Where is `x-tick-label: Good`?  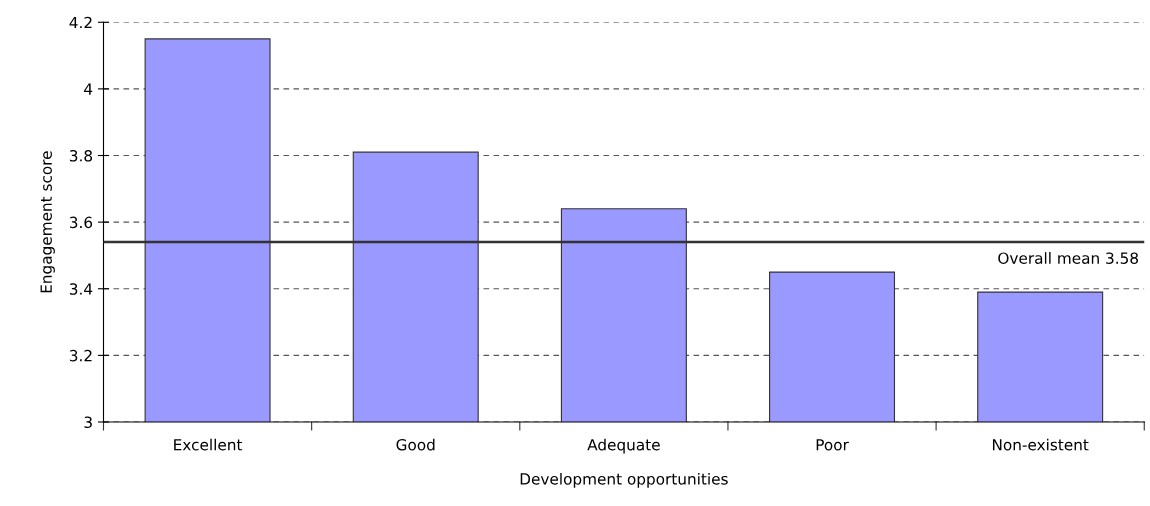
x-tick-label: Good is located at coordinates (415, 444).